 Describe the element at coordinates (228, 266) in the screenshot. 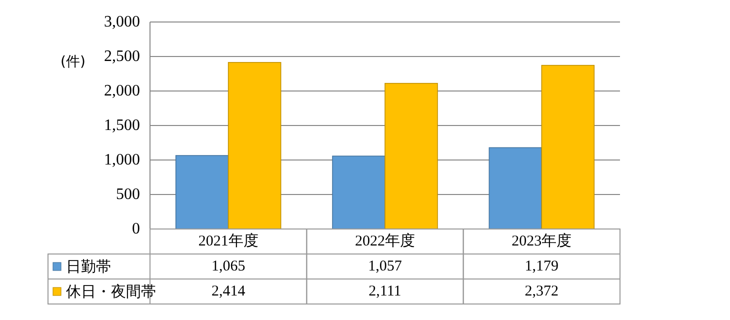

I see `data-label: 1,065` at that location.